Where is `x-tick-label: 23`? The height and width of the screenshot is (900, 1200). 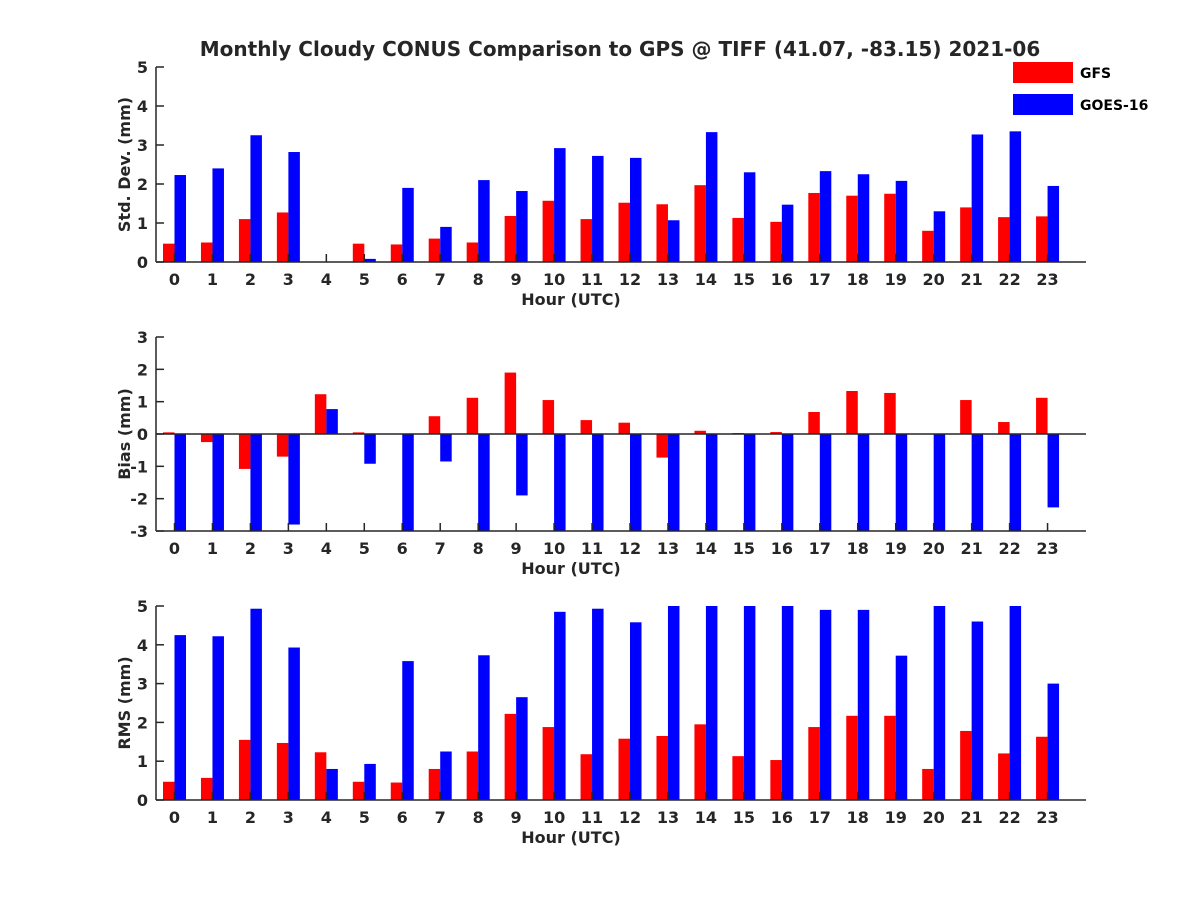
x-tick-label: 23 is located at coordinates (1047, 817).